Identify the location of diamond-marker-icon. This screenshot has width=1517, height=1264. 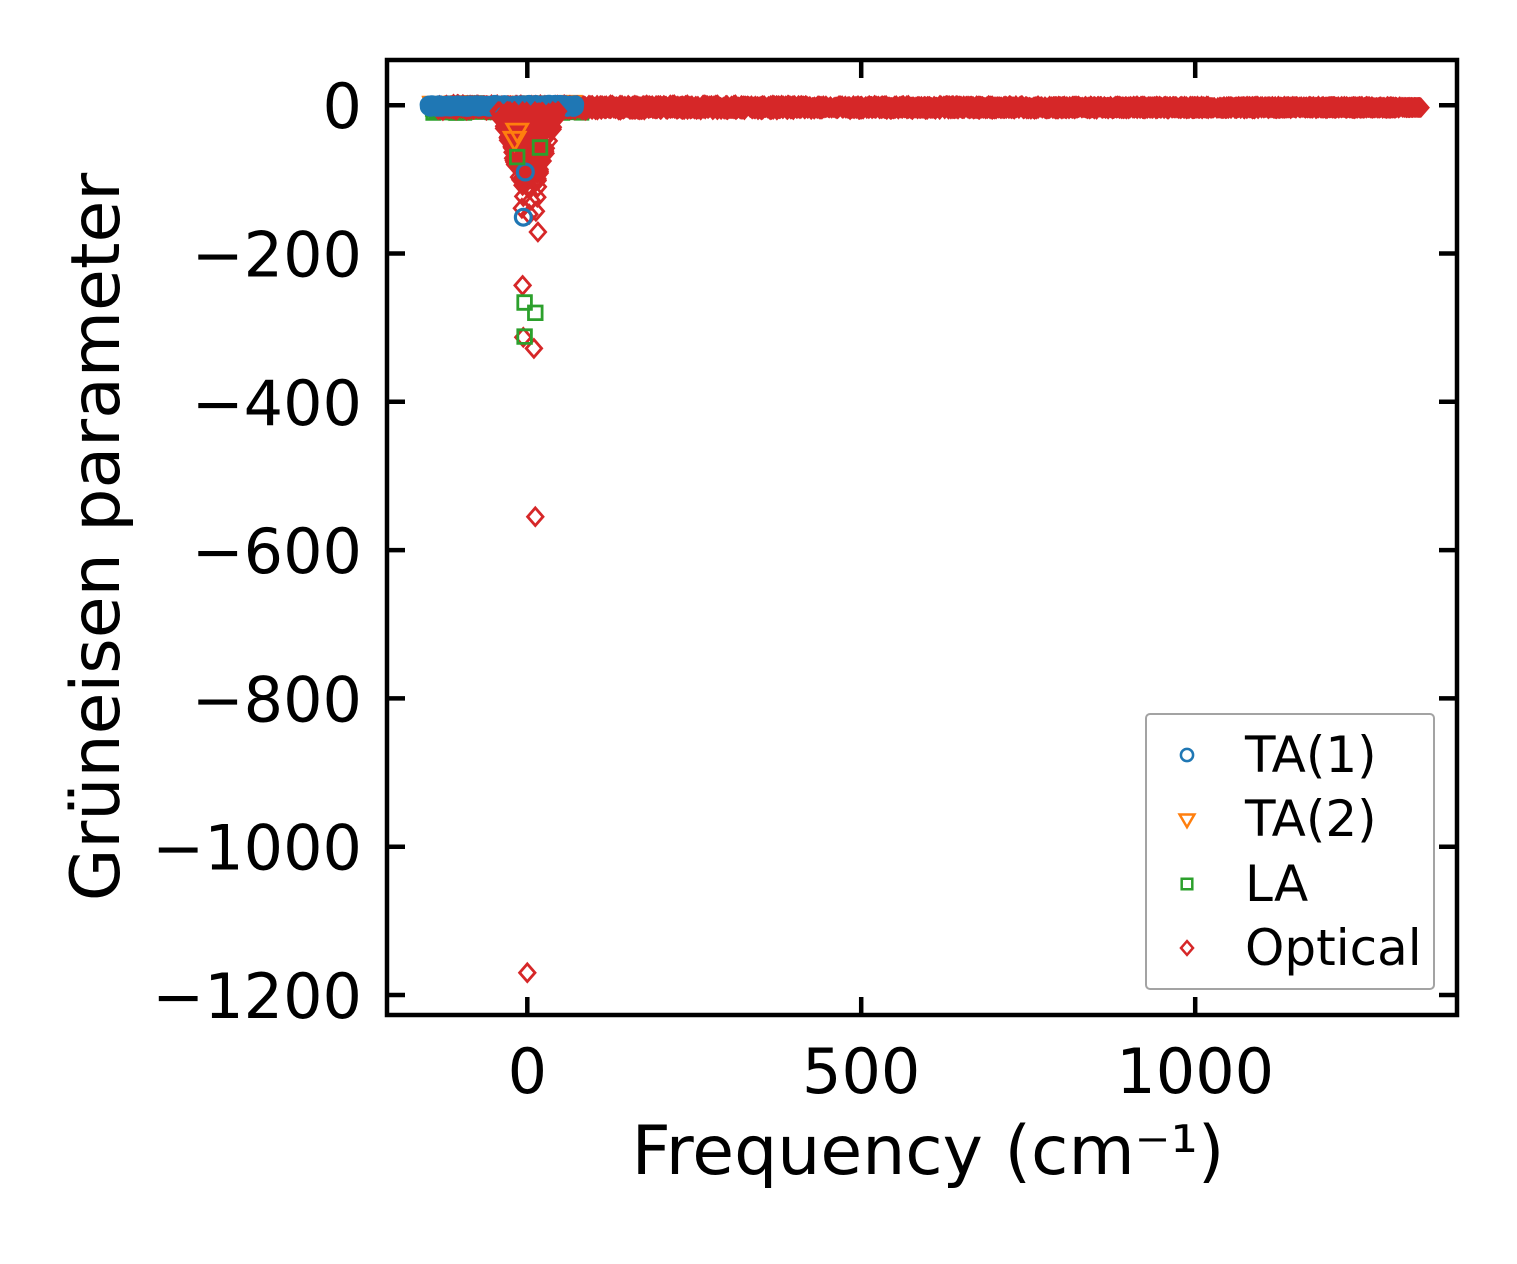
(1187, 948).